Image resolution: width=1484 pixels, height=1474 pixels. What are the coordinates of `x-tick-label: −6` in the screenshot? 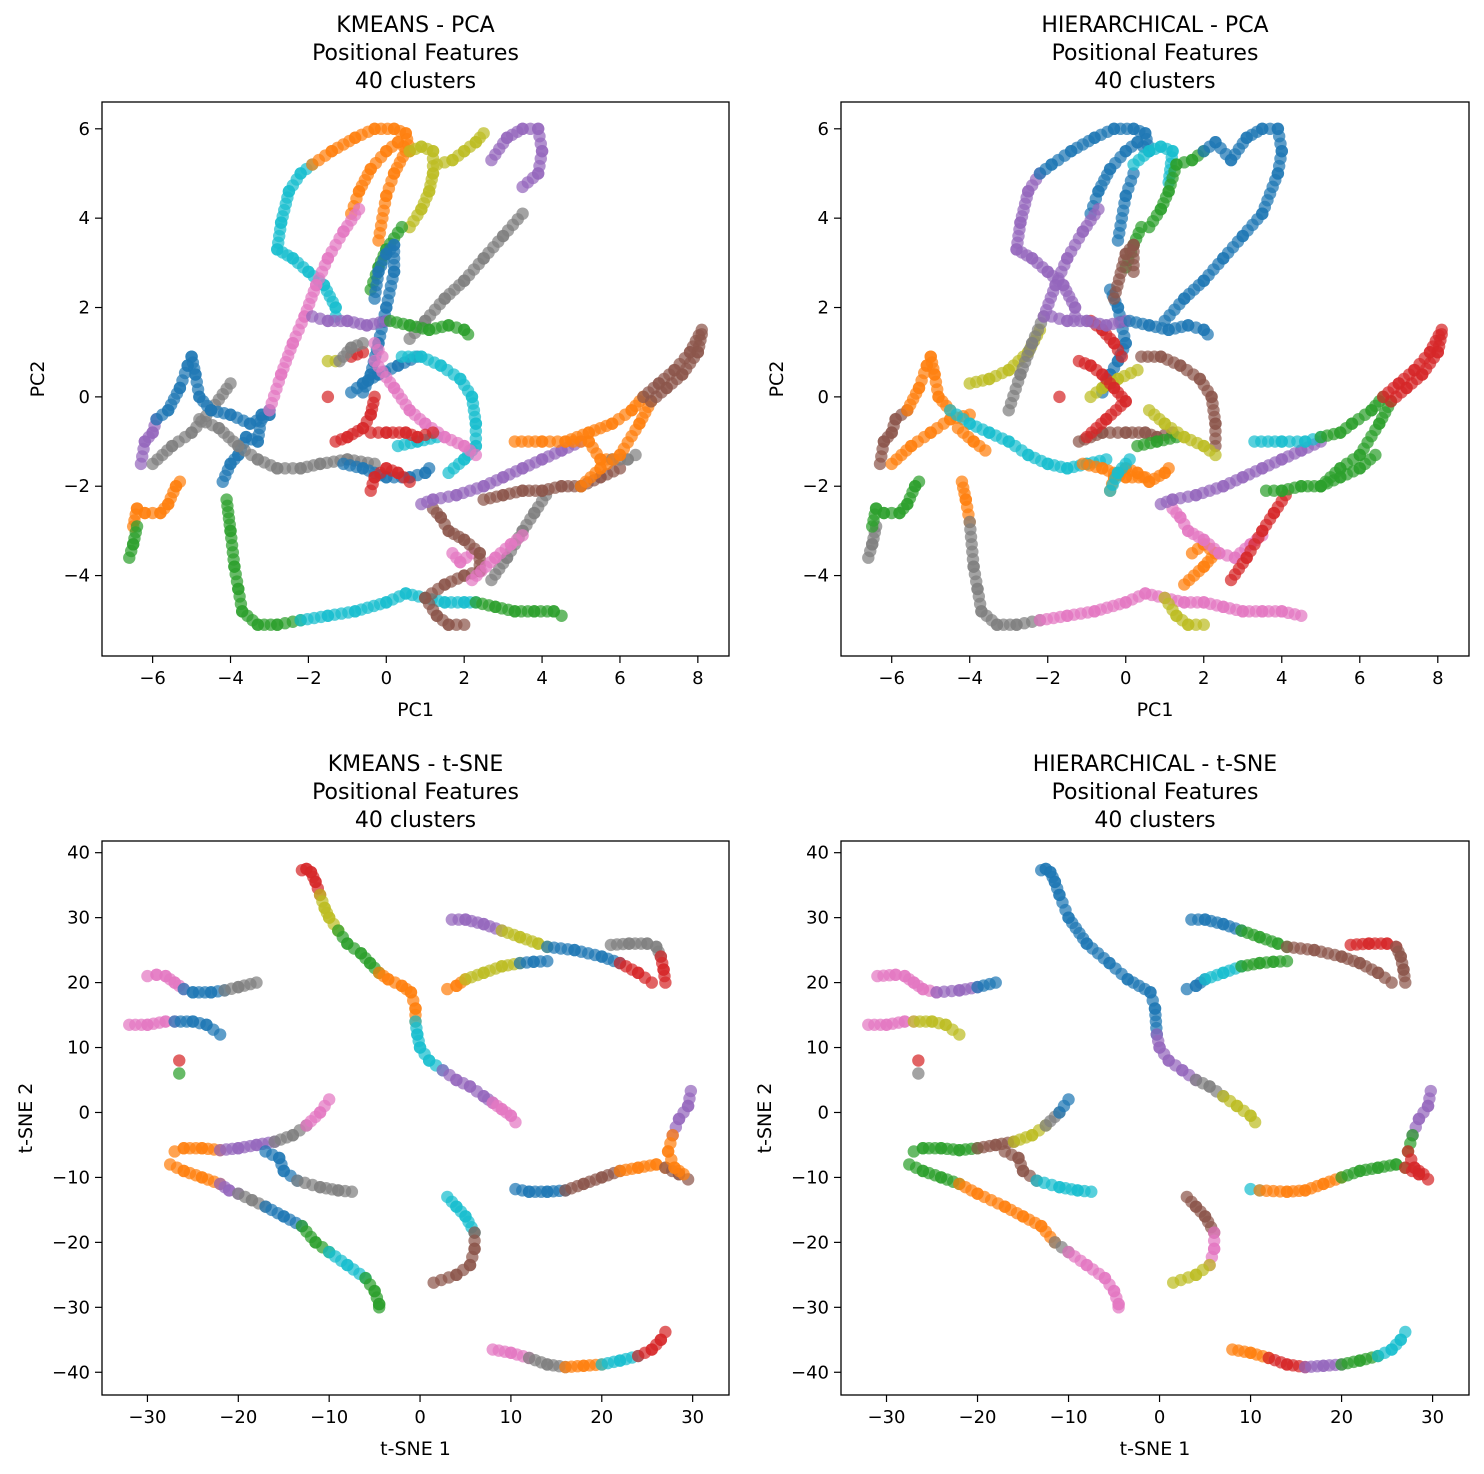 It's located at (891, 678).